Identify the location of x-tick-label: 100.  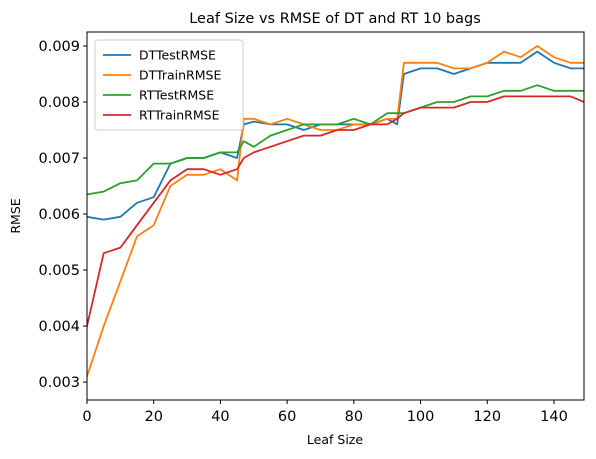
(421, 417).